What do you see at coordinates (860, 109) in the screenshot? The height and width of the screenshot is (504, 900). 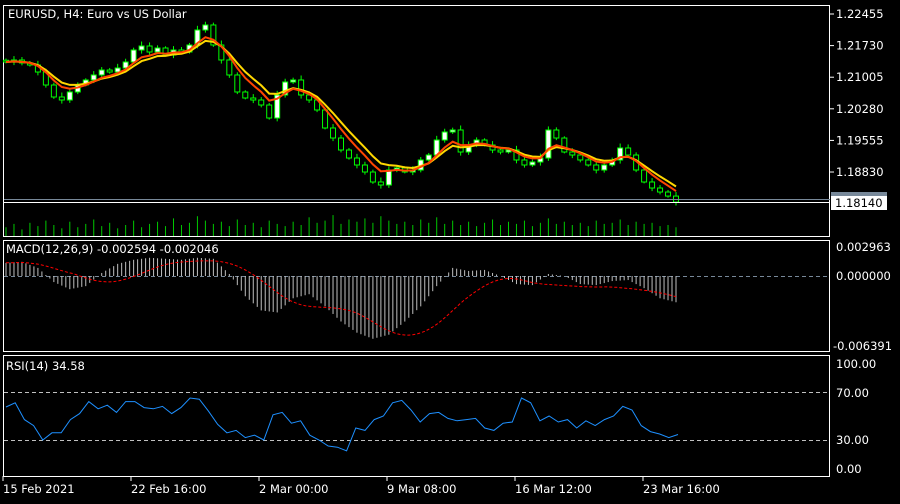 I see `price-tick-label: 1.20280` at bounding box center [860, 109].